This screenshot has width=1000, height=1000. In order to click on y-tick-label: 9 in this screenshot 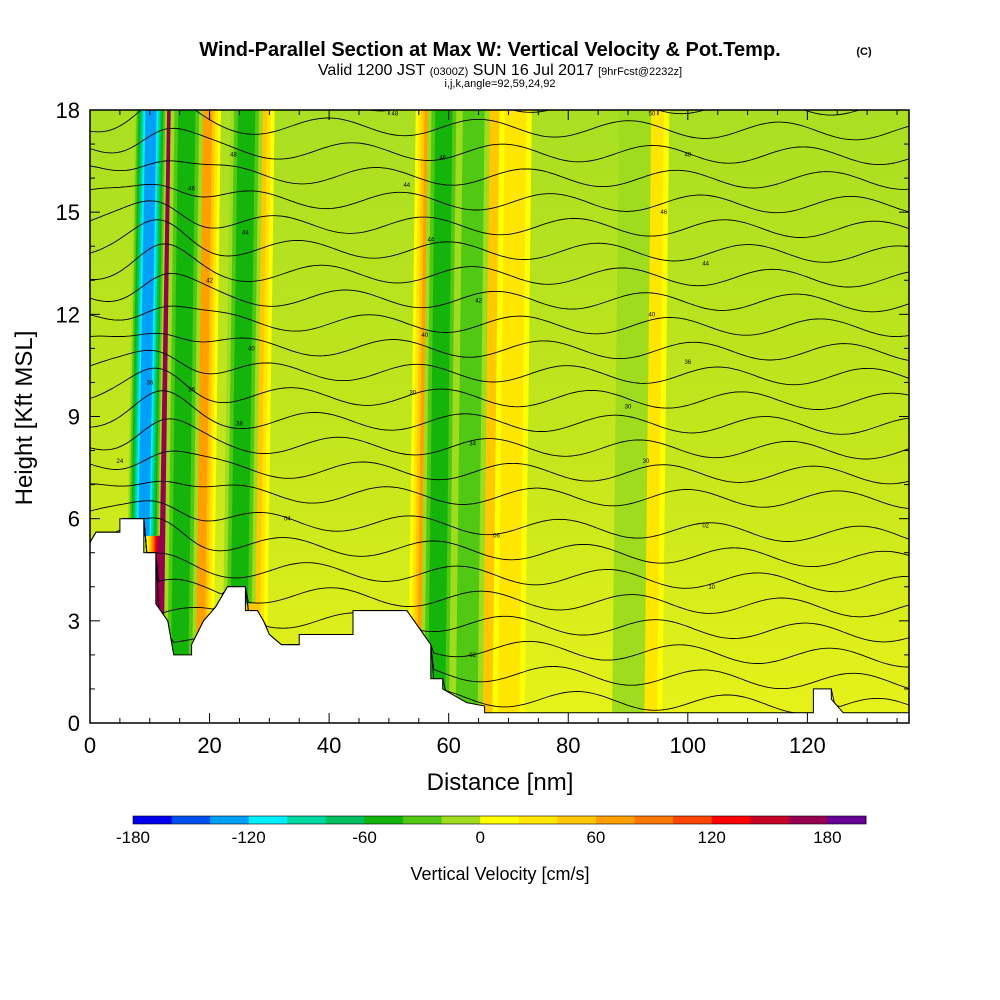, I will do `click(74, 417)`.